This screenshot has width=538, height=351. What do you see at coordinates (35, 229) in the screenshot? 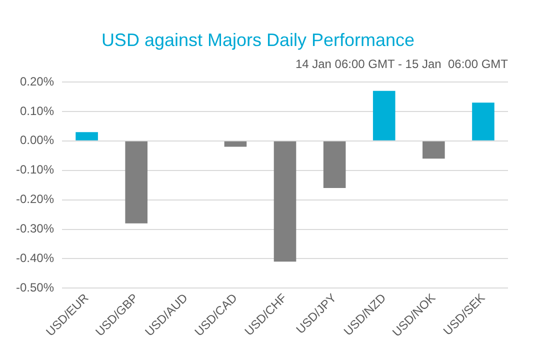
I see `y-tick-label: -0.30%` at bounding box center [35, 229].